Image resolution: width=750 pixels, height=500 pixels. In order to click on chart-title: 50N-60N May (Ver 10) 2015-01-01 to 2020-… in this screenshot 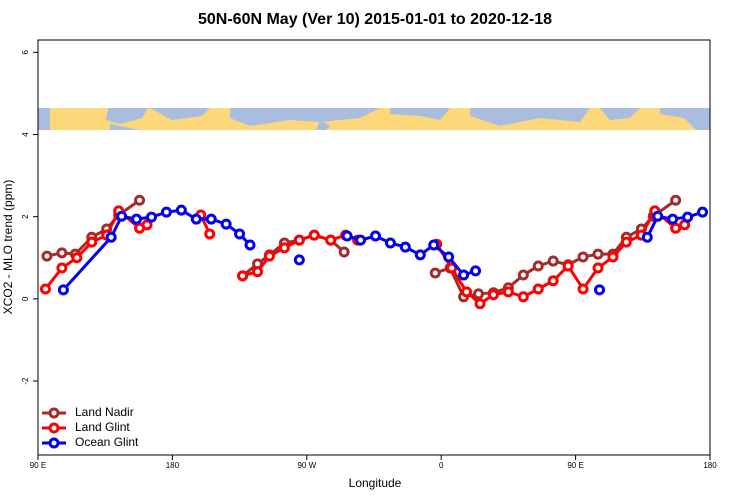, I will do `click(375, 19)`.